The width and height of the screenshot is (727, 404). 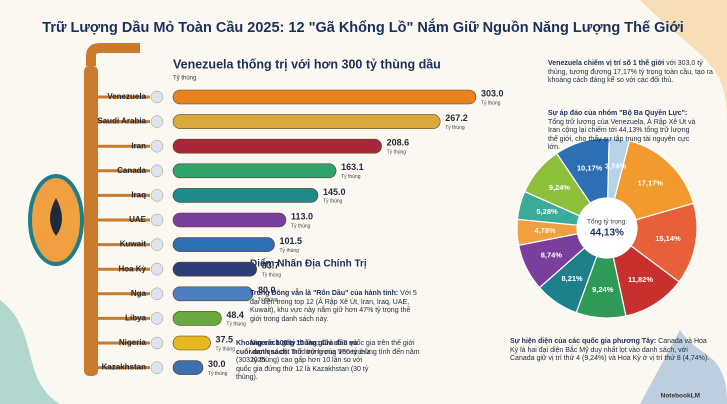 I want to click on value-label: 83.7, so click(x=271, y=266).